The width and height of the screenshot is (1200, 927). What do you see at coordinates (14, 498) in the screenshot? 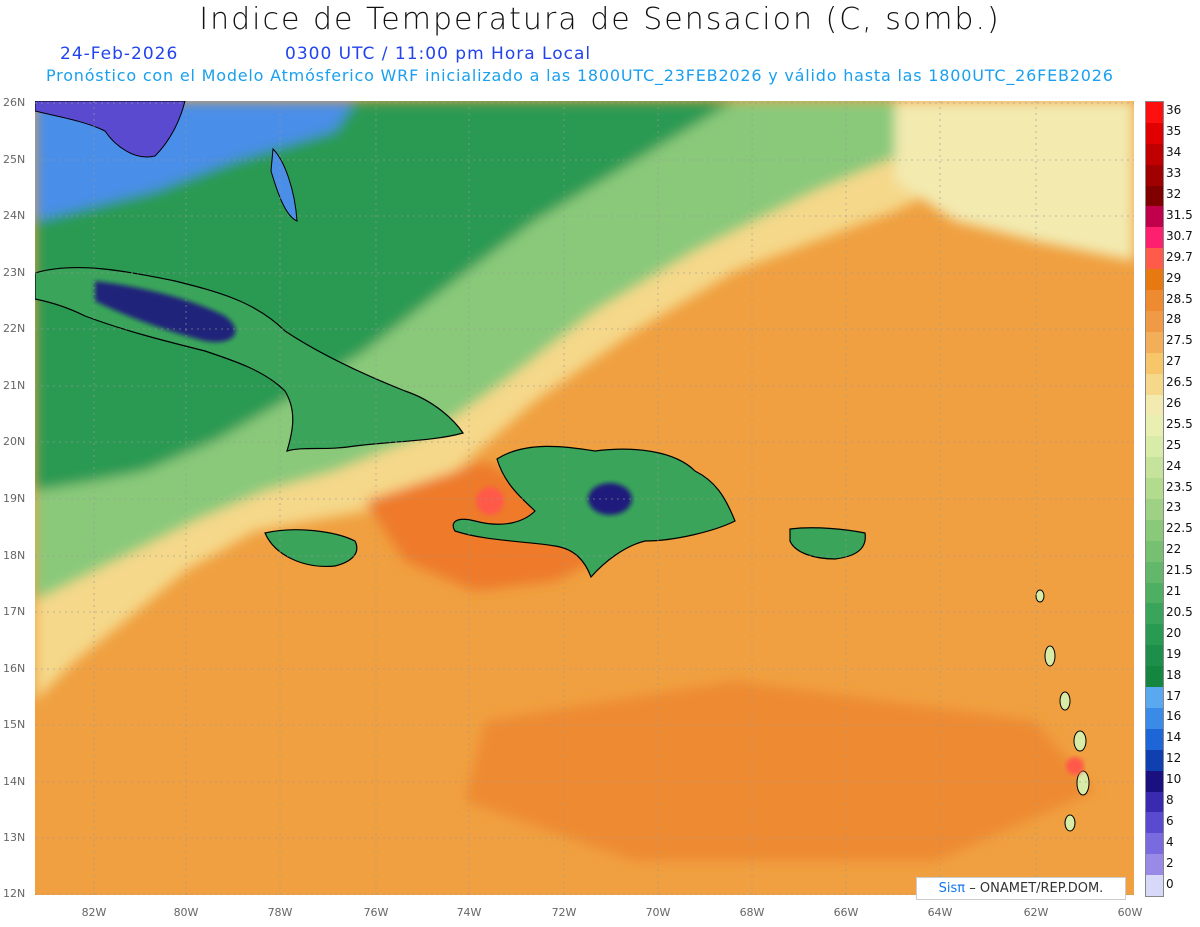
I see `lat-label: 19N` at bounding box center [14, 498].